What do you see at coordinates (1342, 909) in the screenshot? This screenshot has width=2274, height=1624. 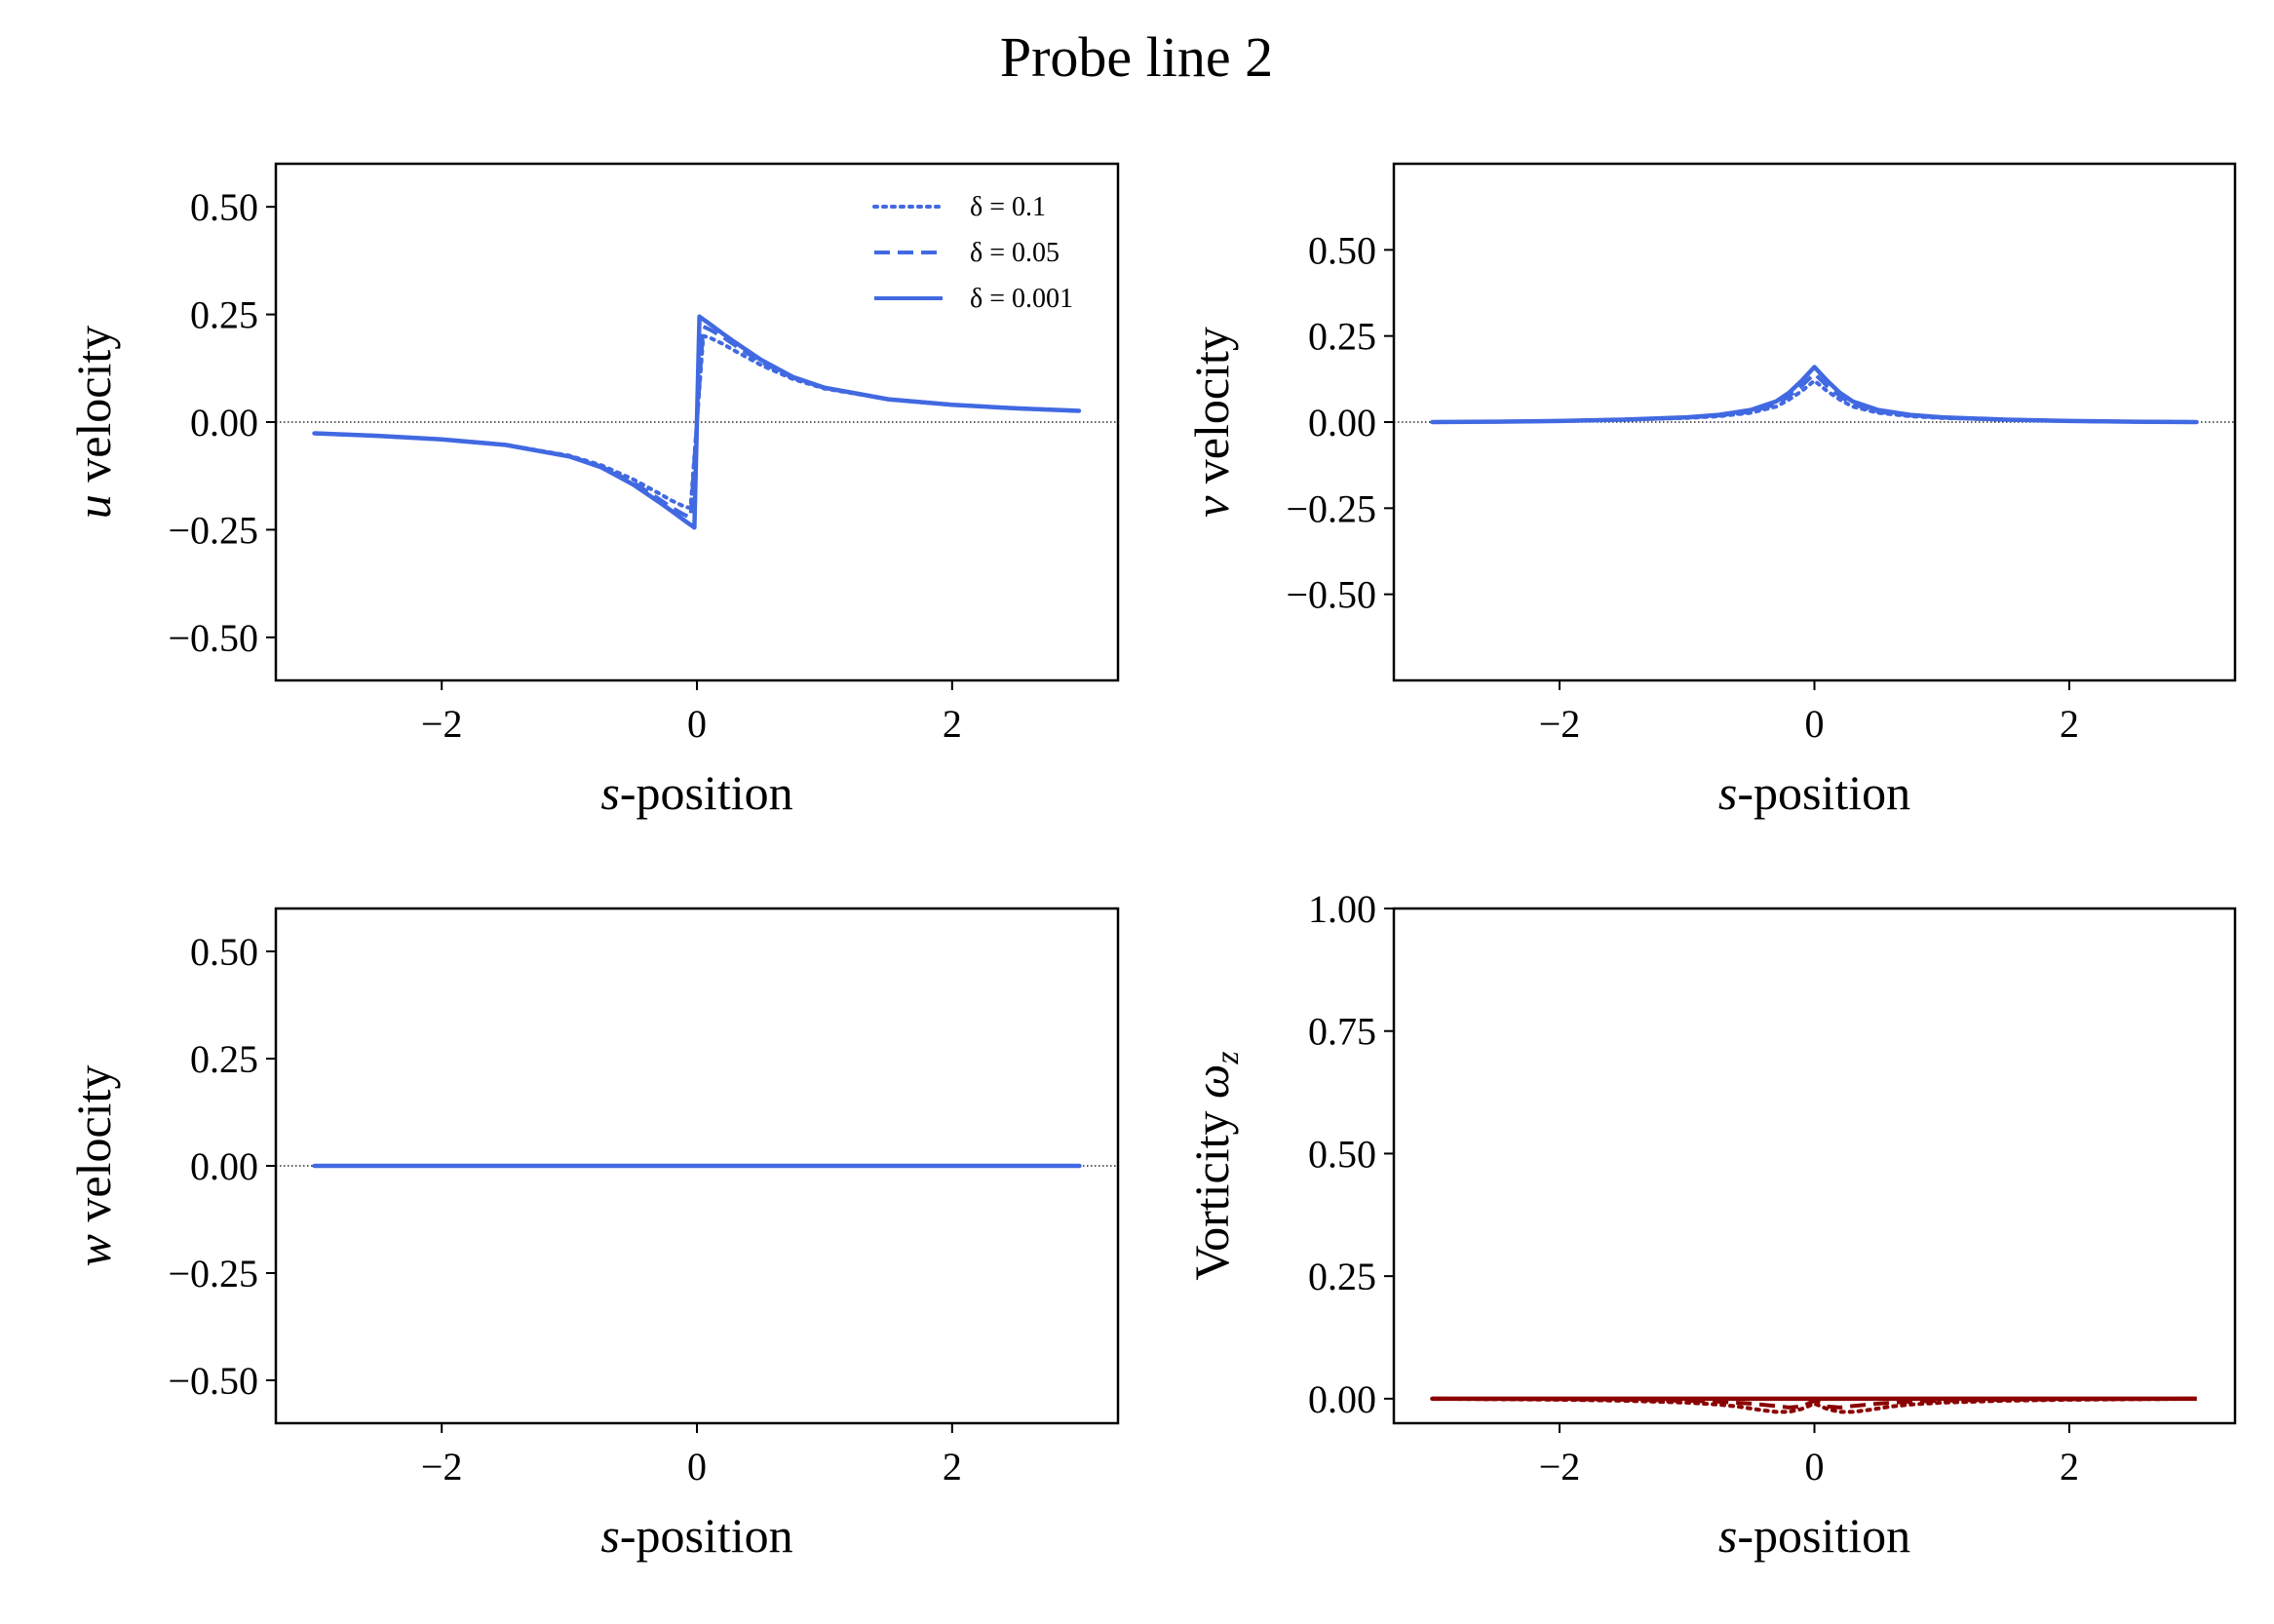 I see `y-tick-label: 1.00` at bounding box center [1342, 909].